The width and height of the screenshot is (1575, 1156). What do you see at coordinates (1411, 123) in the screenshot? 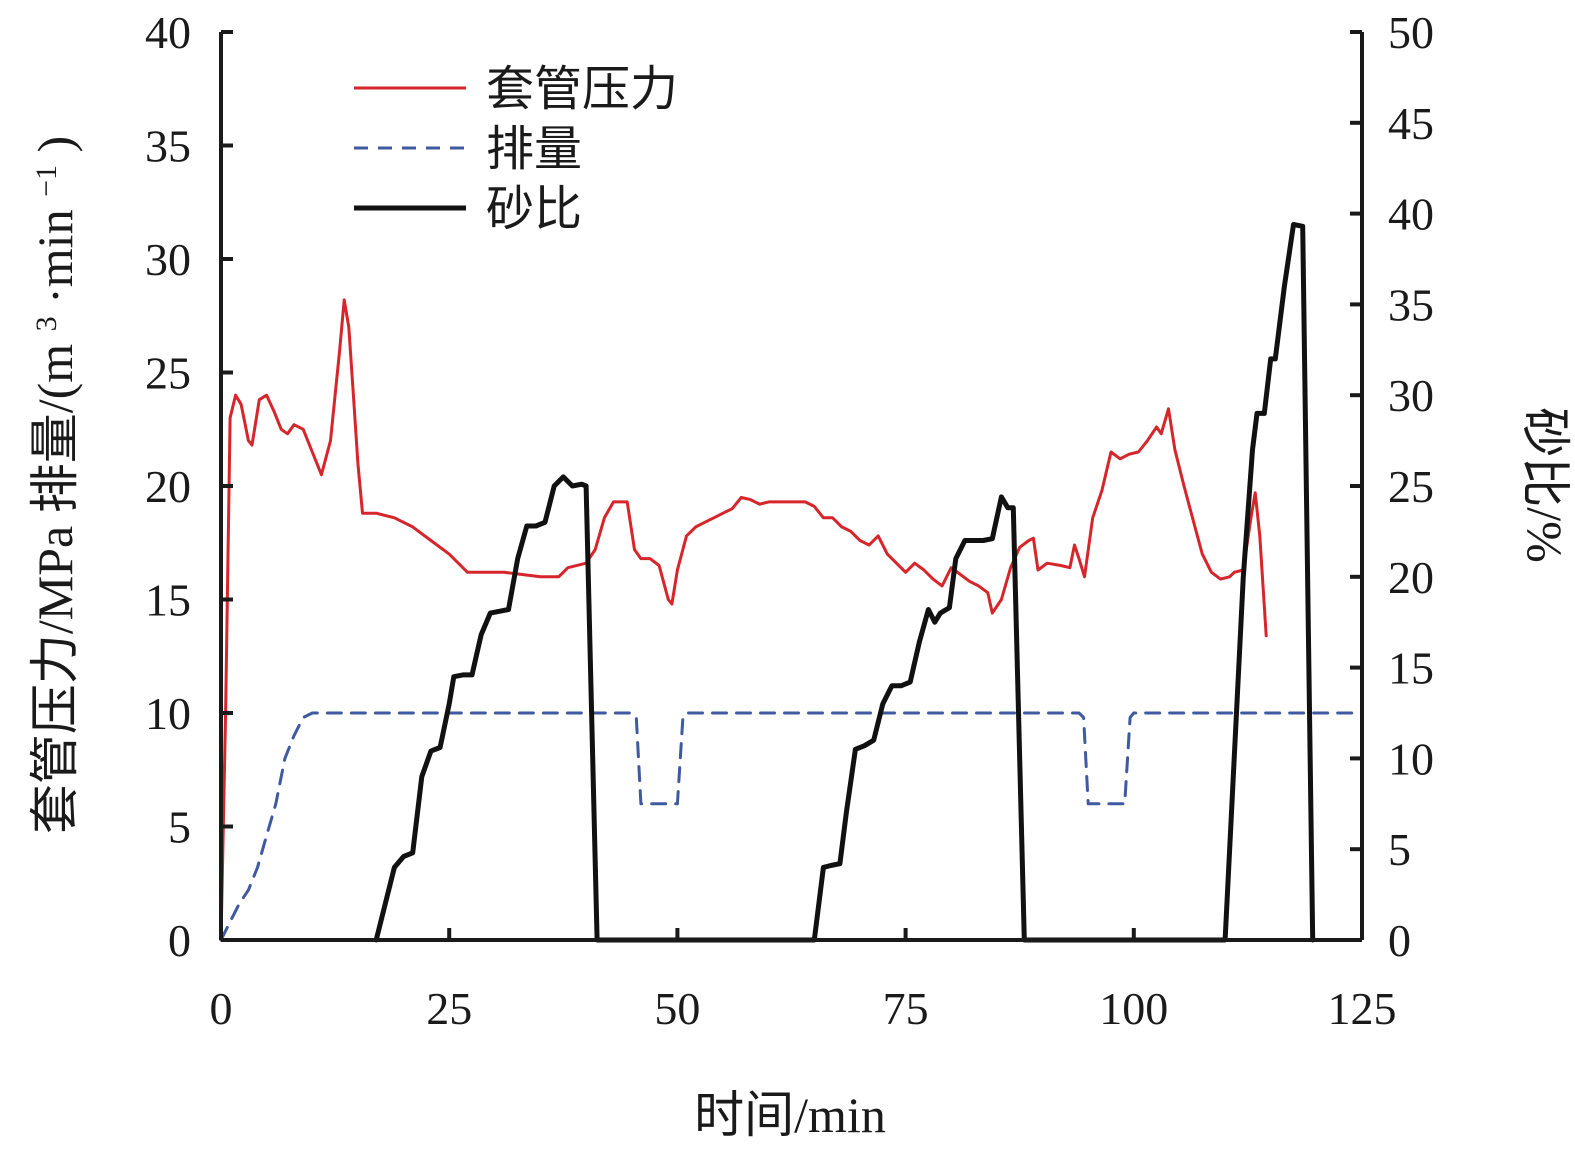
I see `y-right-tick-label: 45` at bounding box center [1411, 123].